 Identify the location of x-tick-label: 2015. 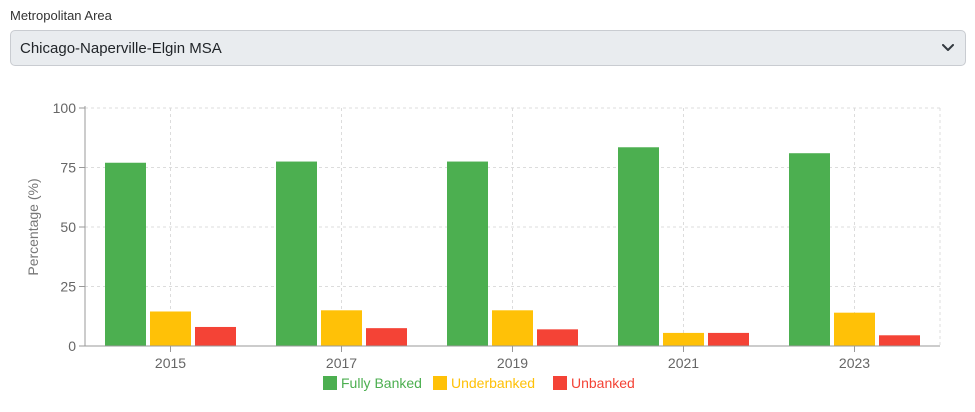
(170, 363).